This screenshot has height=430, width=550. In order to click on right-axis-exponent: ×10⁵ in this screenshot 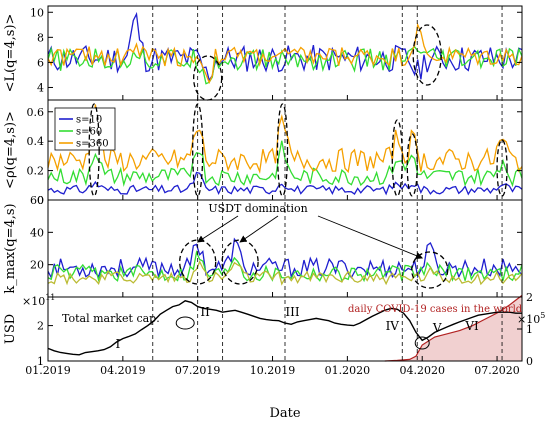, I will do `click(531, 318)`.